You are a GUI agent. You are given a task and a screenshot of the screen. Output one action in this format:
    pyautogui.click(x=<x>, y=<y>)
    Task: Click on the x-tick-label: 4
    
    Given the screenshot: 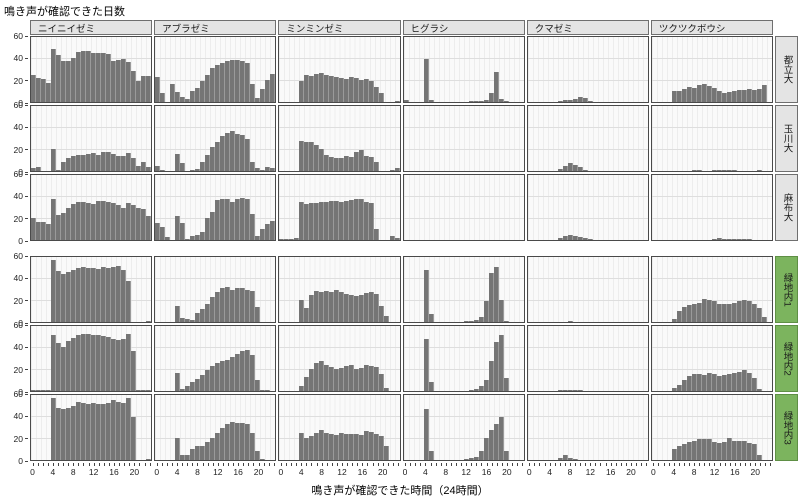 What is the action you would take?
    pyautogui.click(x=301, y=472)
    